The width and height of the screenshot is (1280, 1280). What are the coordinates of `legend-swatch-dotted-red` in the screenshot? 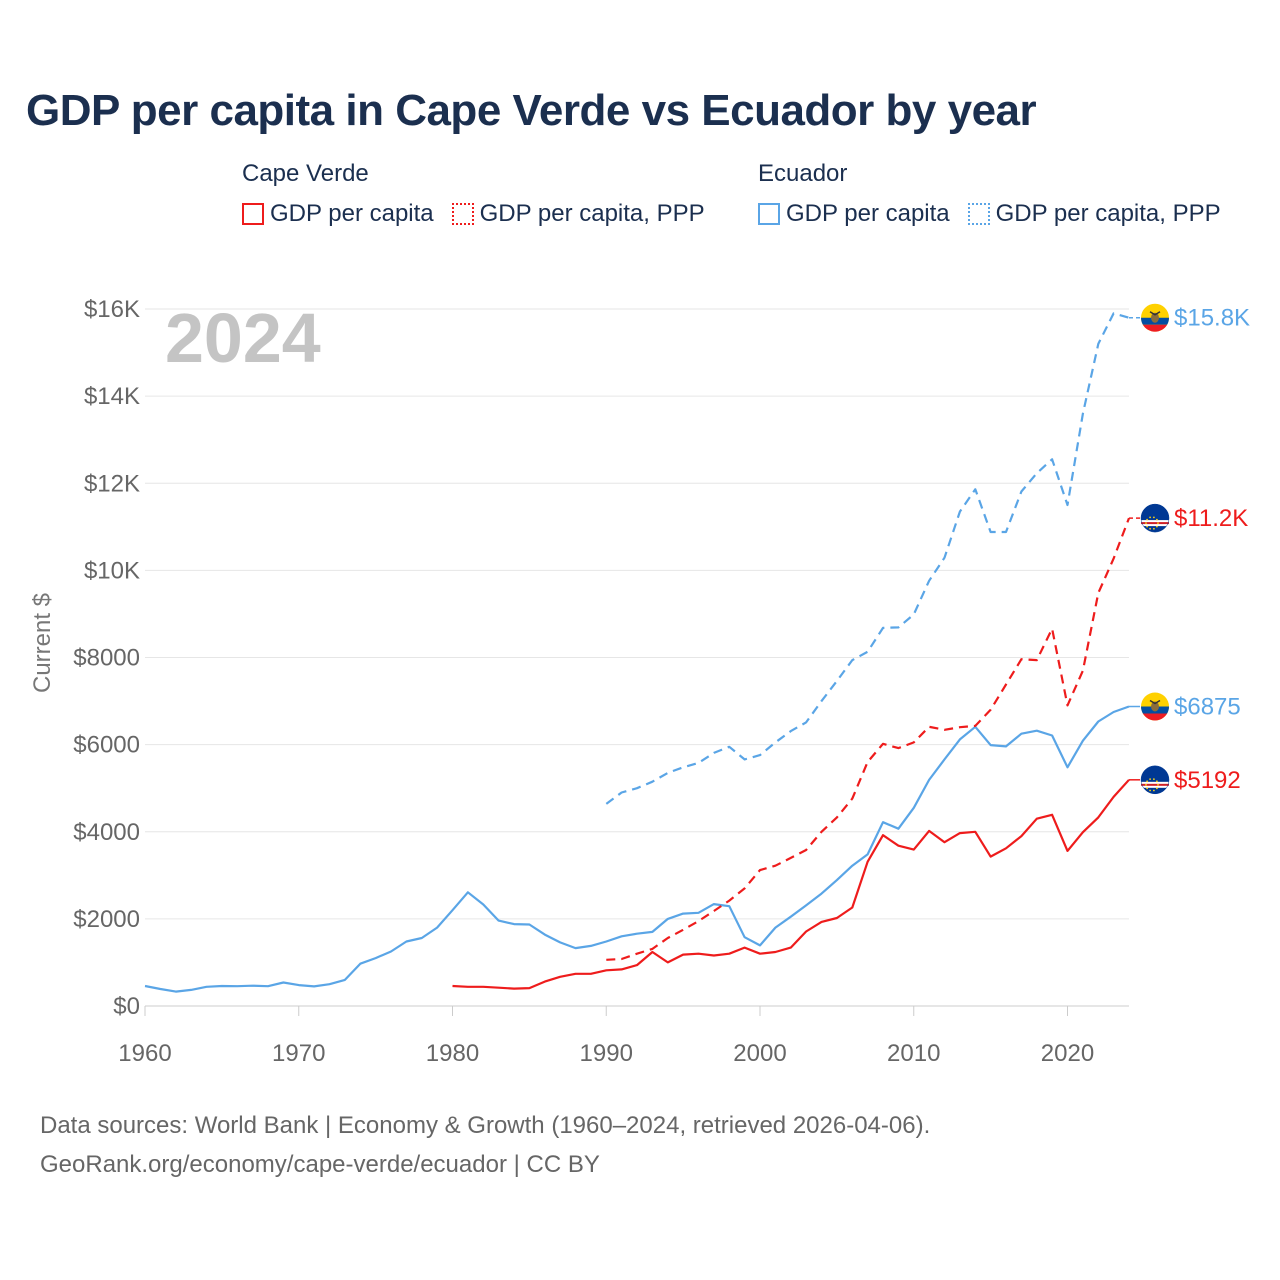 It's located at (462, 214).